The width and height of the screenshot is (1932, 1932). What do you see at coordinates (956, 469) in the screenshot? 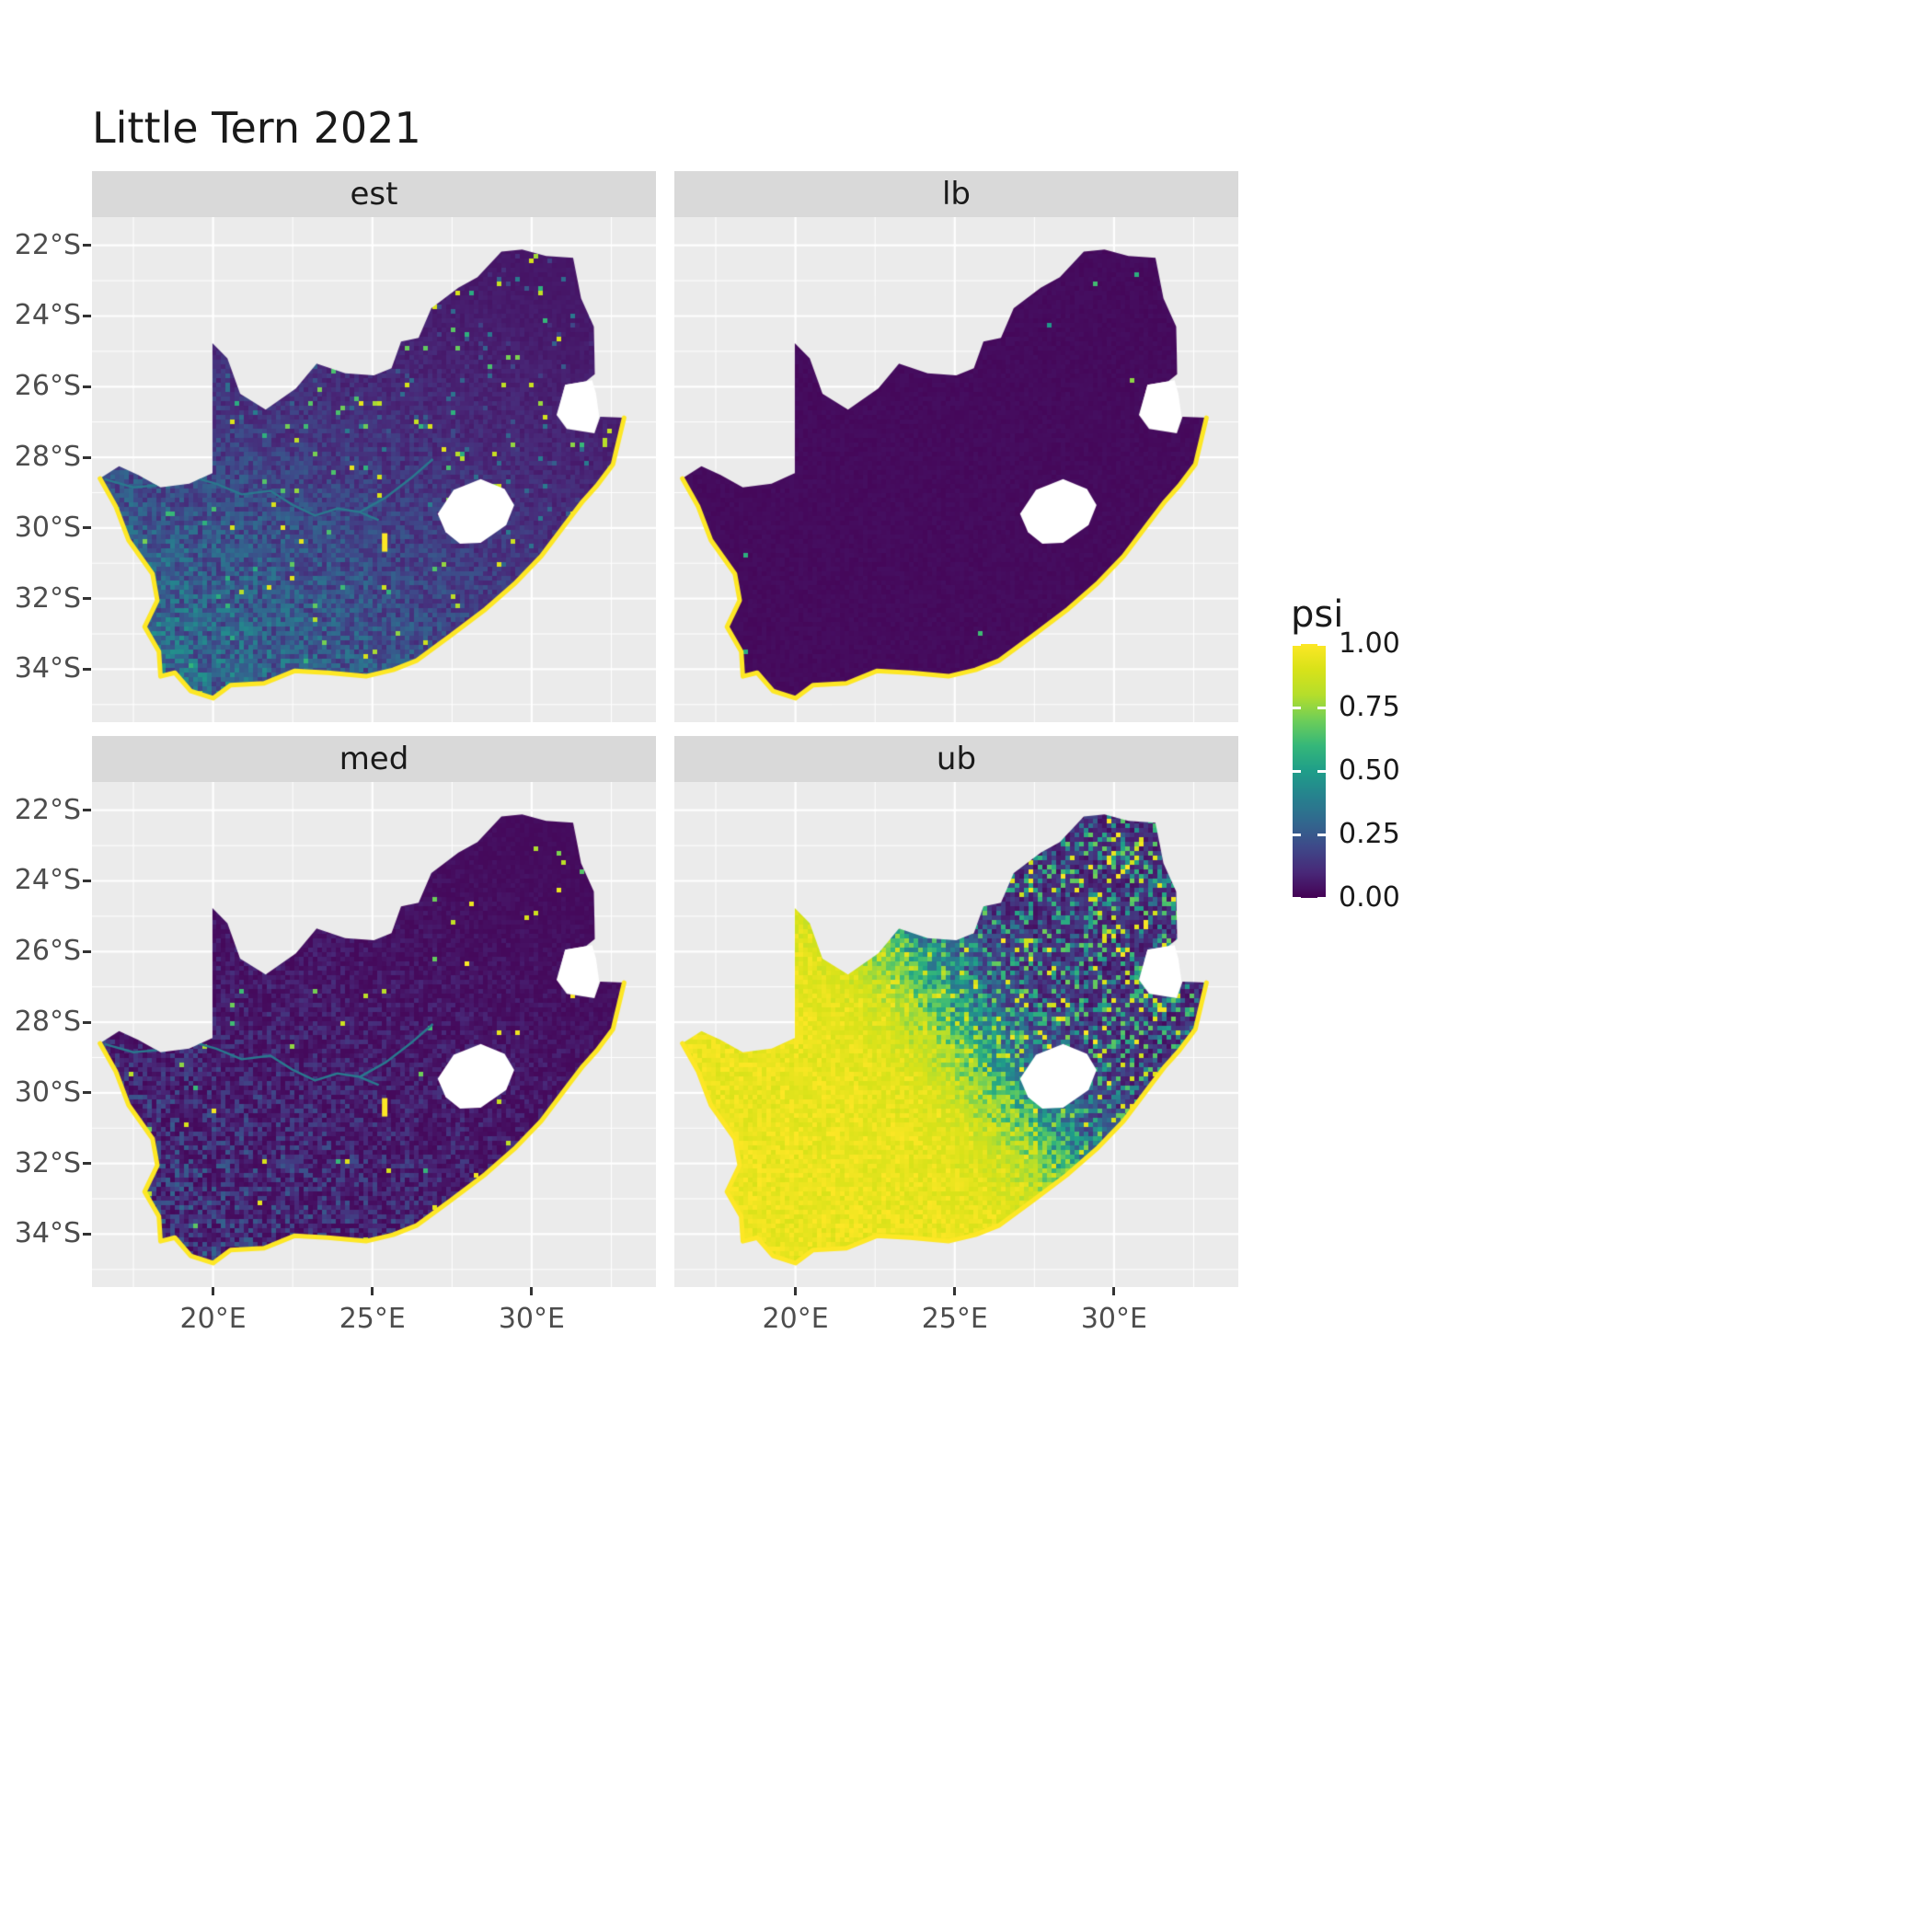
I see `facet-panel-lb` at bounding box center [956, 469].